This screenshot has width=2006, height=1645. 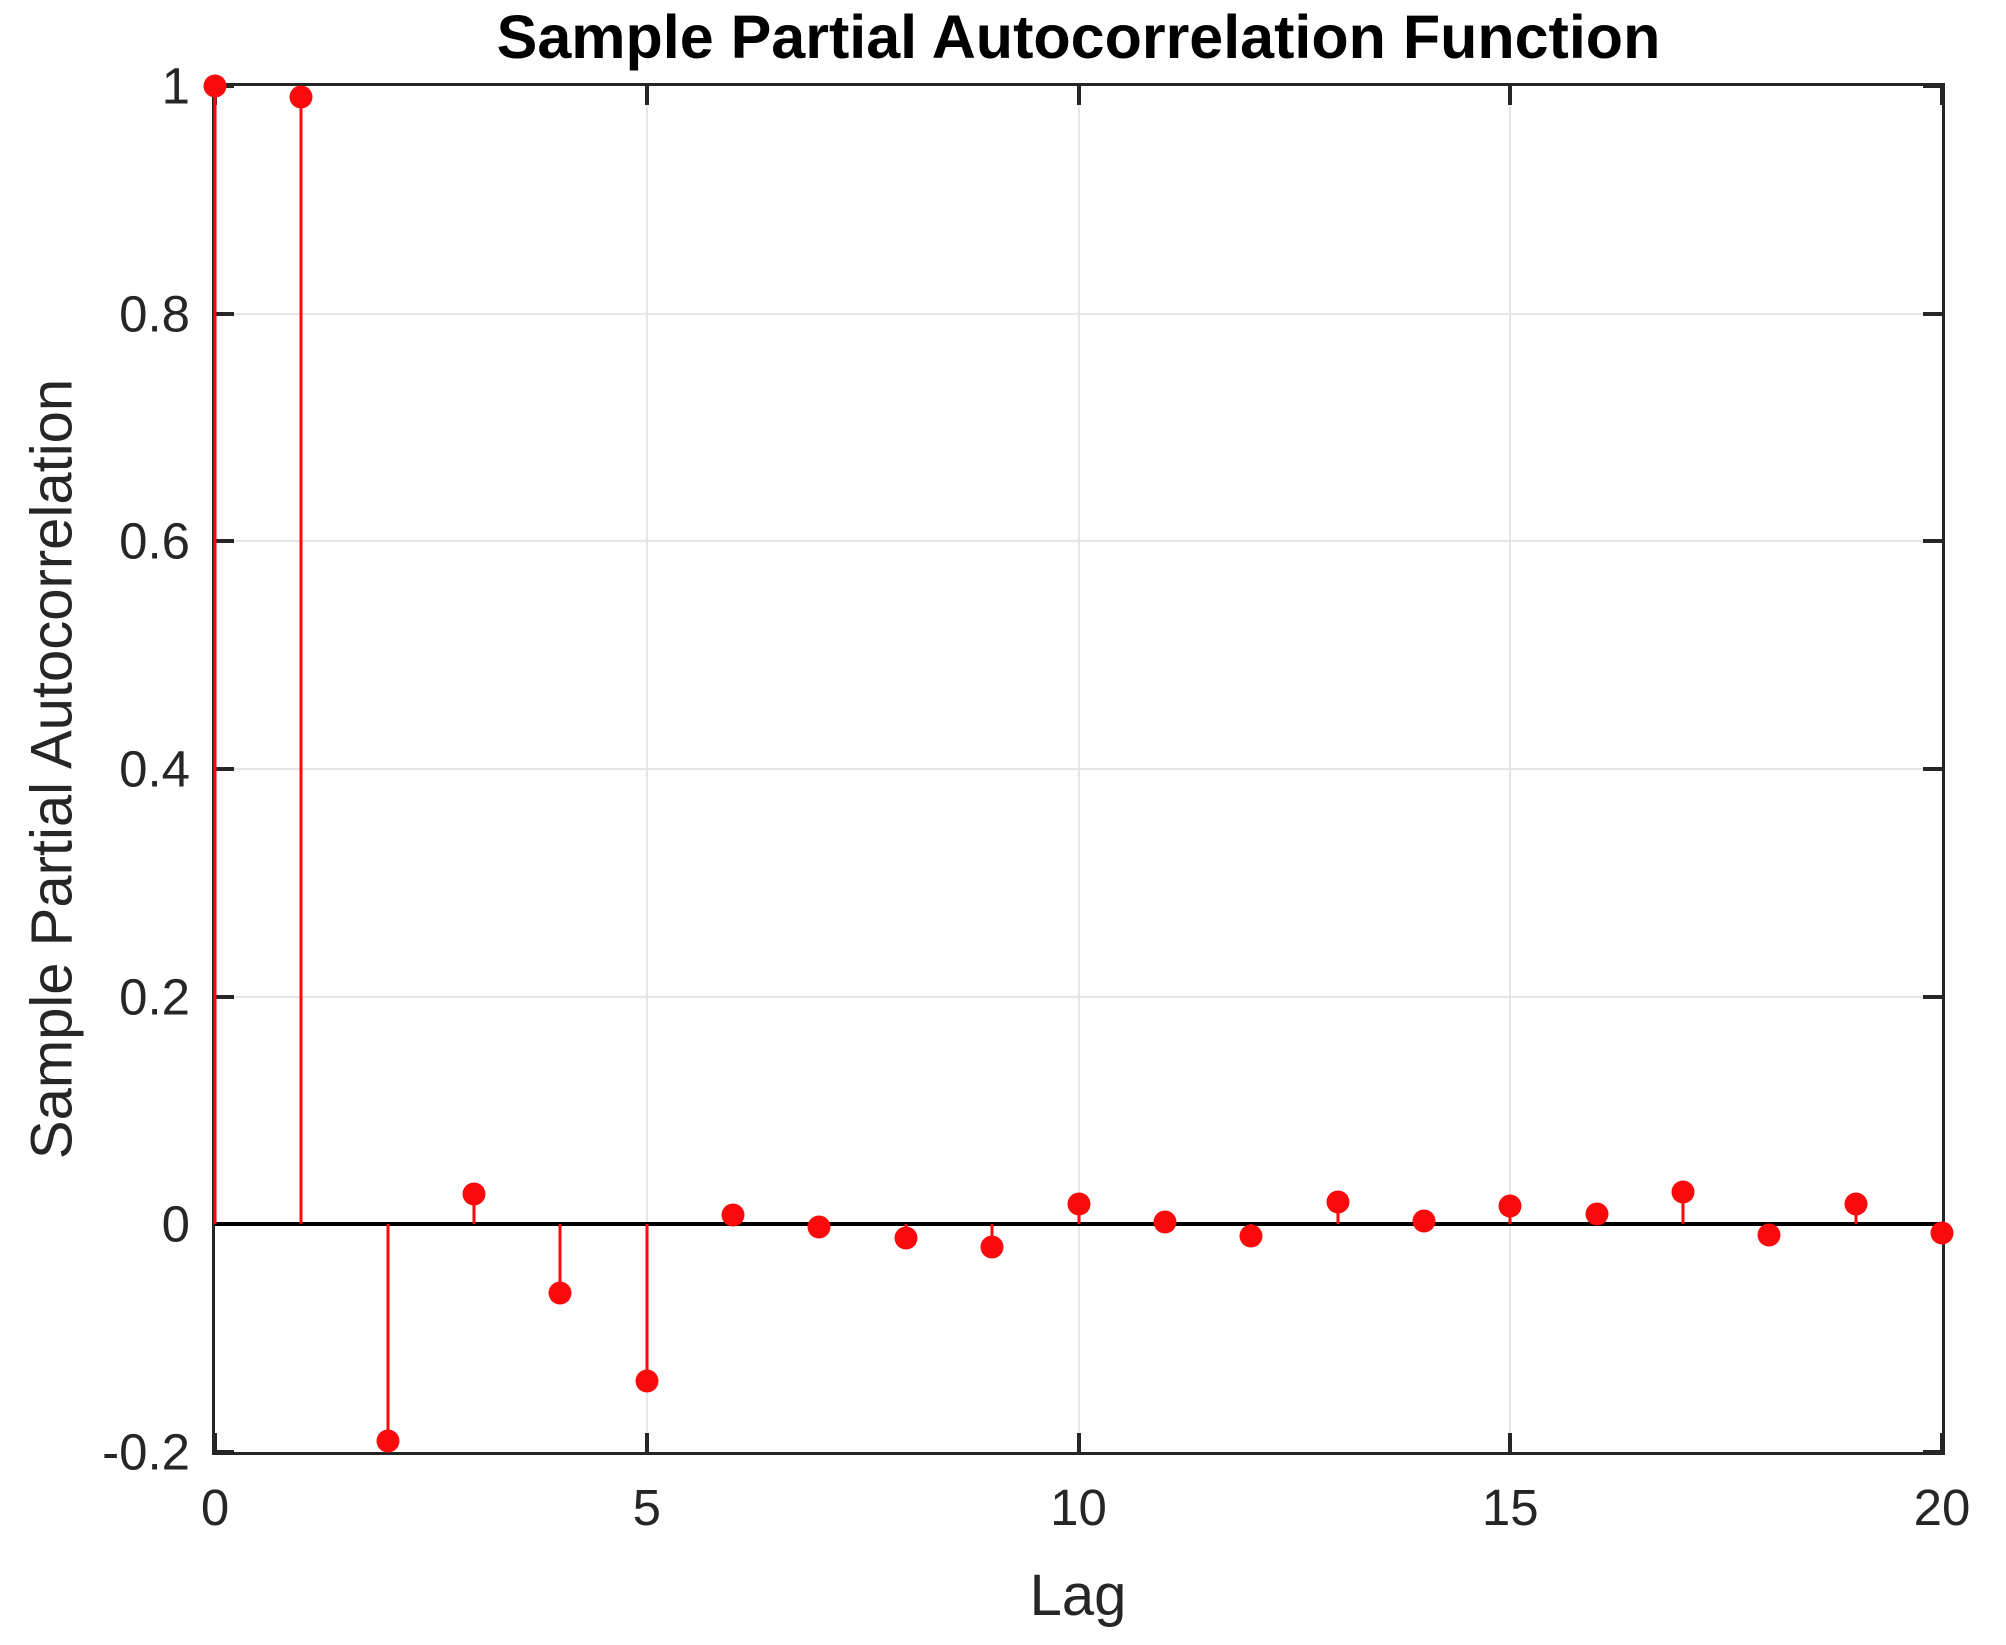 What do you see at coordinates (1078, 1507) in the screenshot?
I see `x-tick-label: 10` at bounding box center [1078, 1507].